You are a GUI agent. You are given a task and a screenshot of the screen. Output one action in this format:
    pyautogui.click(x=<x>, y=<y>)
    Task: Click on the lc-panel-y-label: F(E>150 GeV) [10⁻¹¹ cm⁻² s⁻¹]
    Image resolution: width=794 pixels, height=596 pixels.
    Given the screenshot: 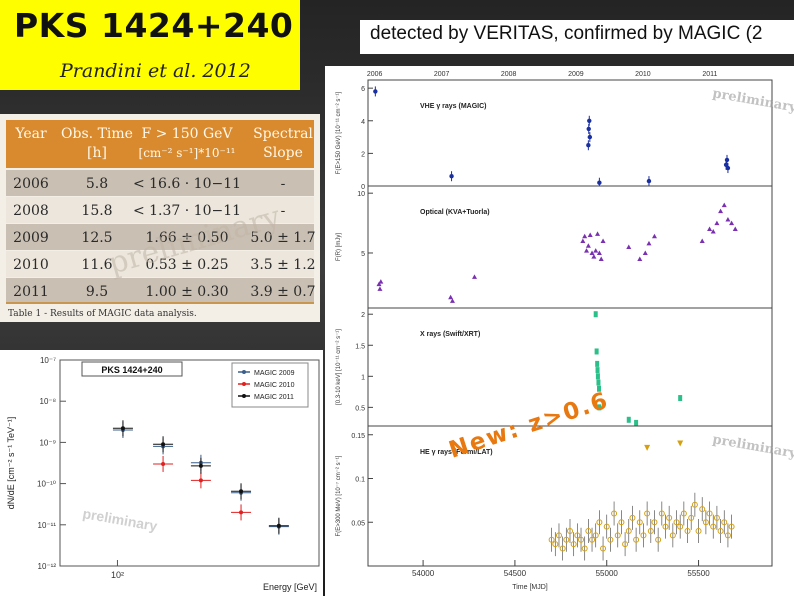 What is the action you would take?
    pyautogui.click(x=339, y=132)
    